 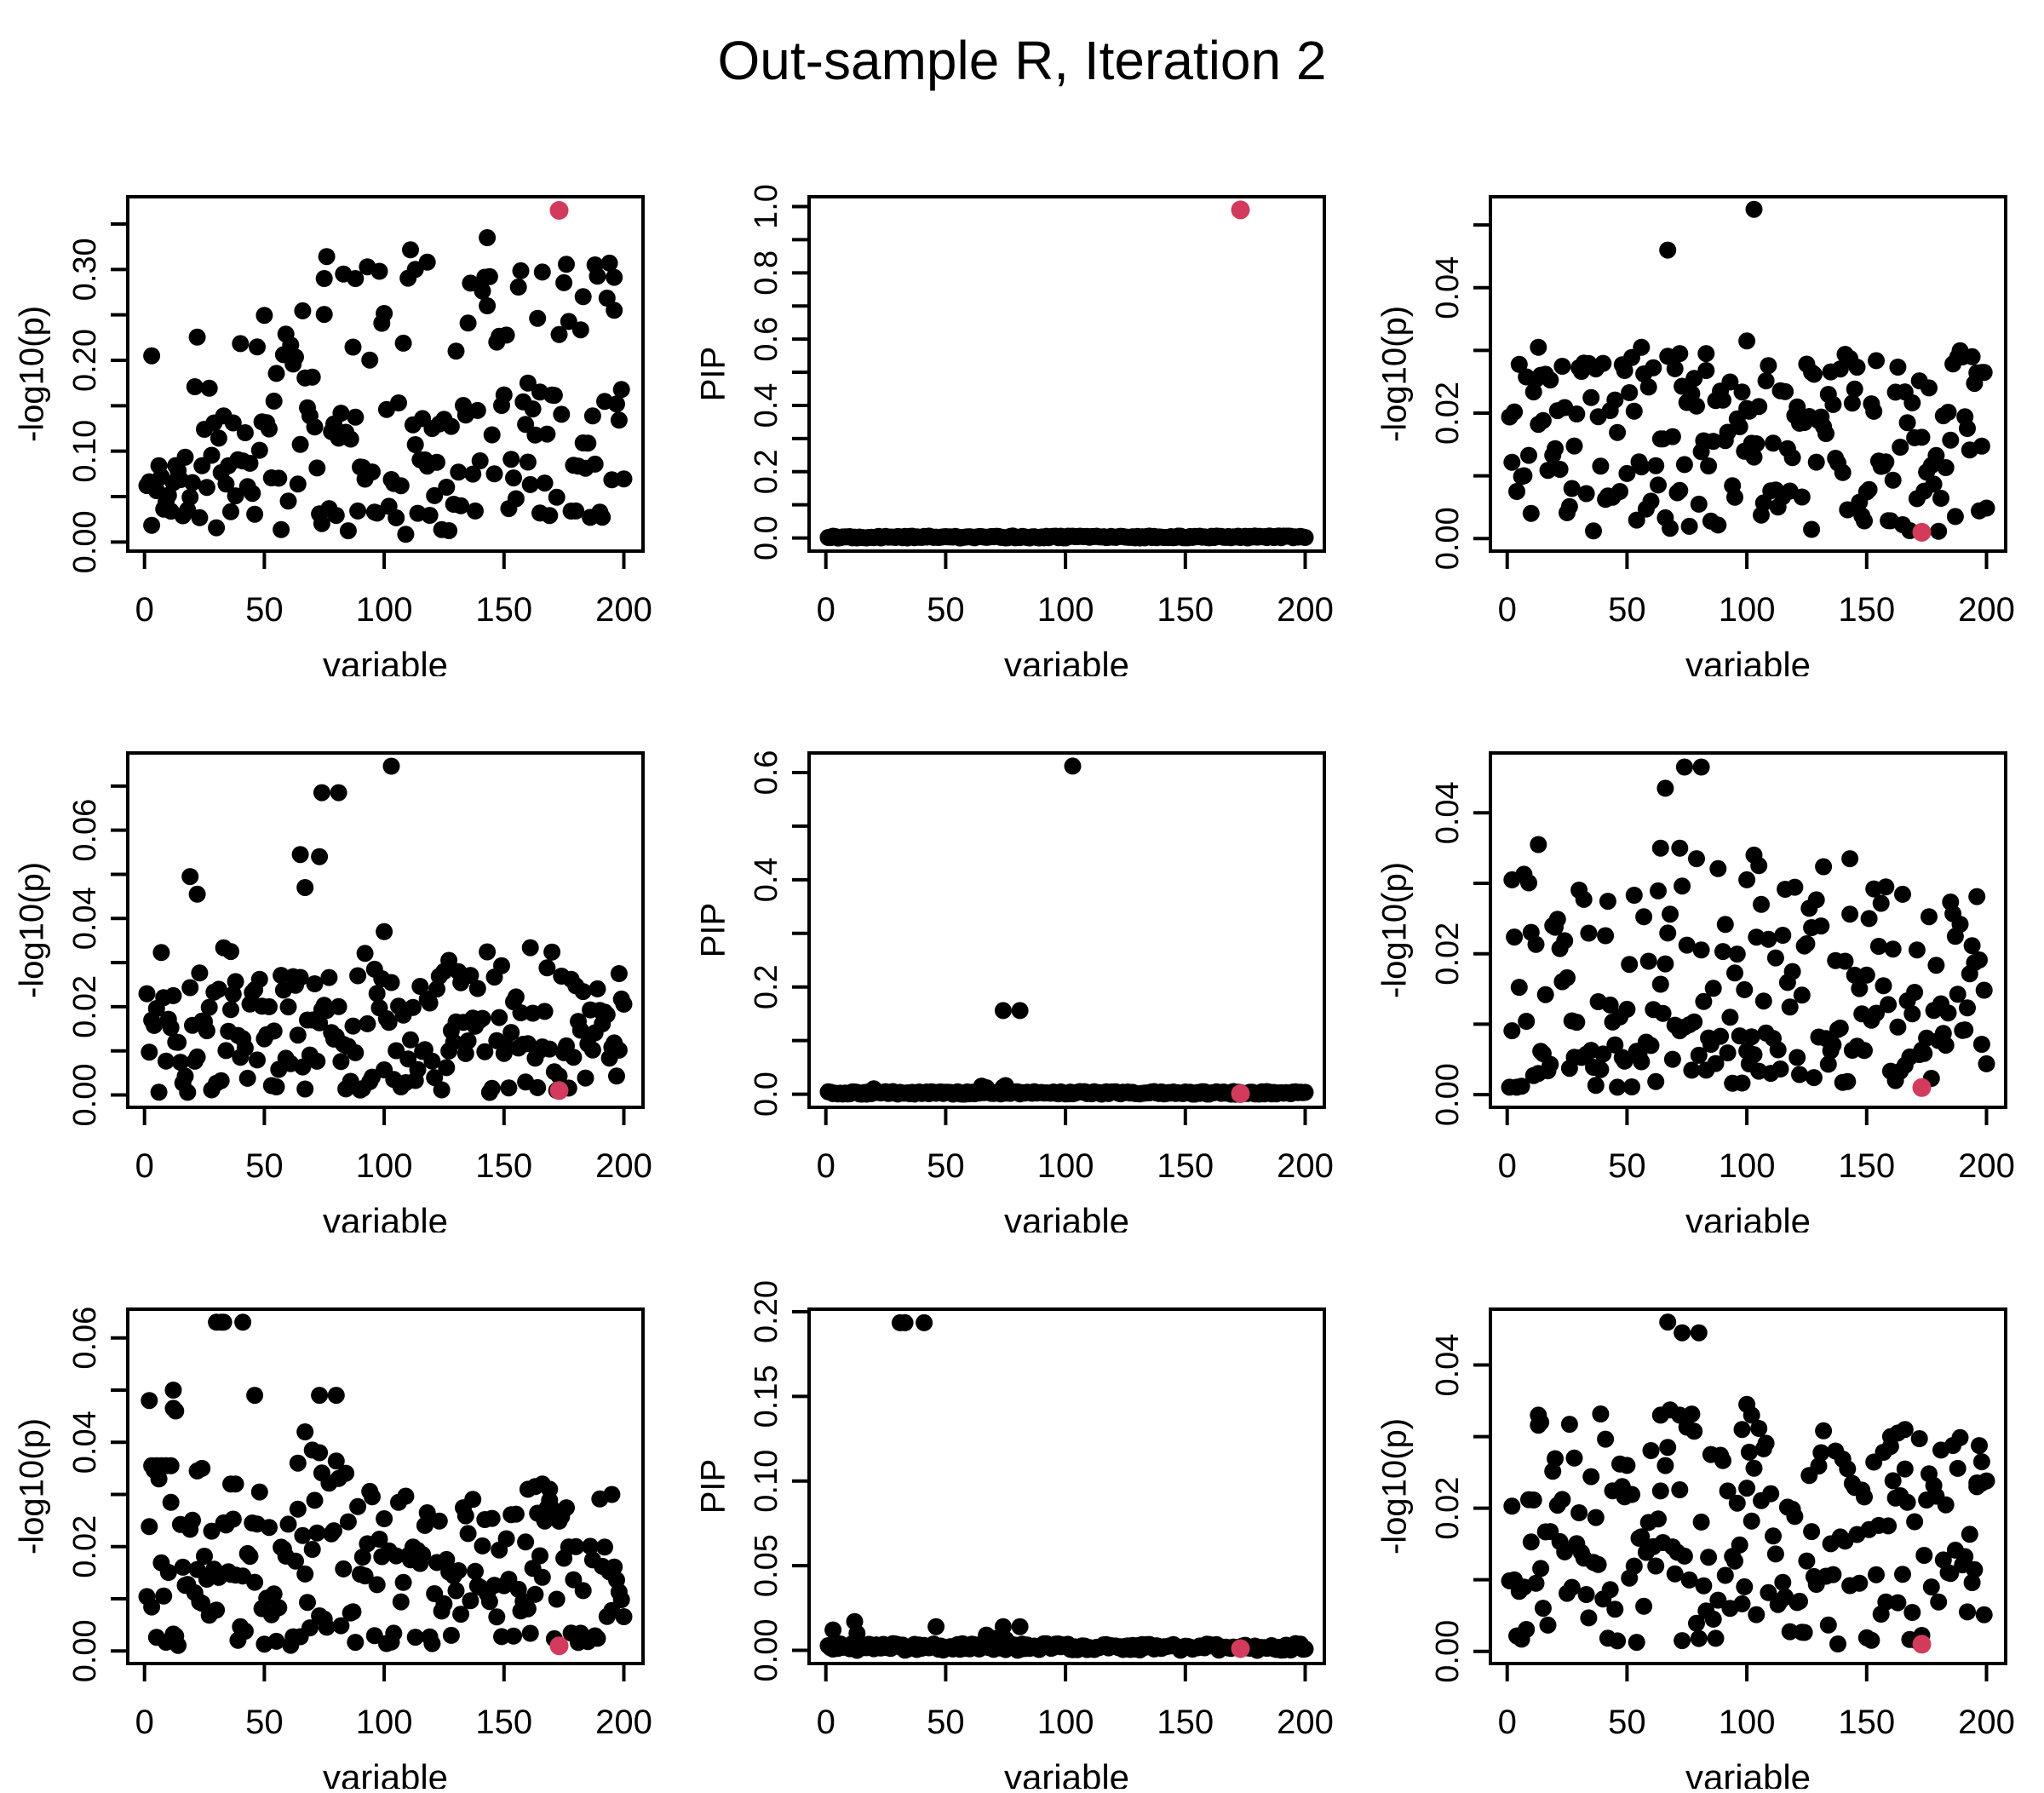 What do you see at coordinates (1066, 930) in the screenshot?
I see `data-points` at bounding box center [1066, 930].